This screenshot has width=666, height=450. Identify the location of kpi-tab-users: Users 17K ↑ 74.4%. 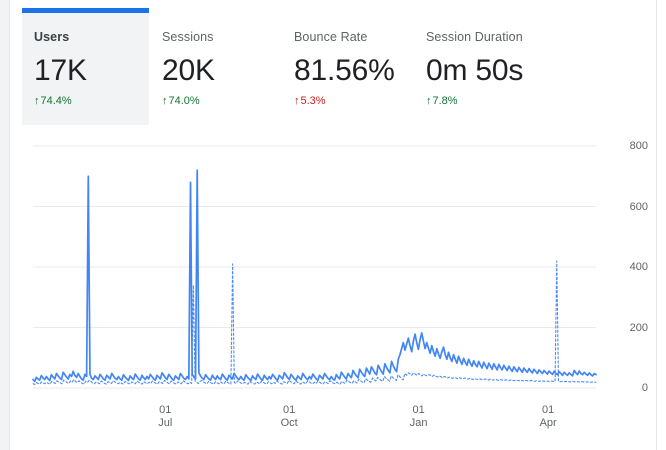
(85, 66).